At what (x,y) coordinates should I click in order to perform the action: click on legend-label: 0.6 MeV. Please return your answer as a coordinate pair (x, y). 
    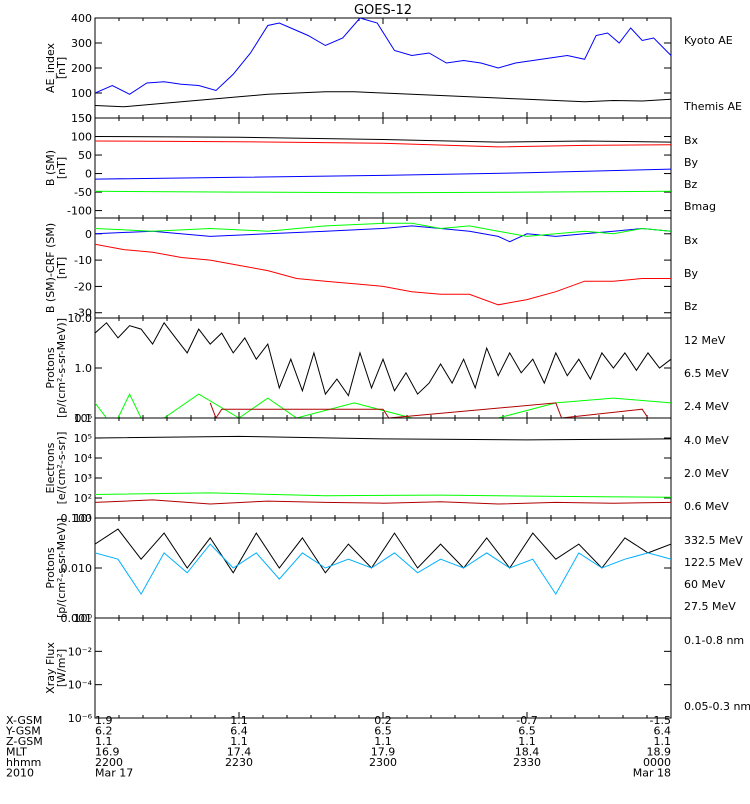
    Looking at the image, I should click on (706, 506).